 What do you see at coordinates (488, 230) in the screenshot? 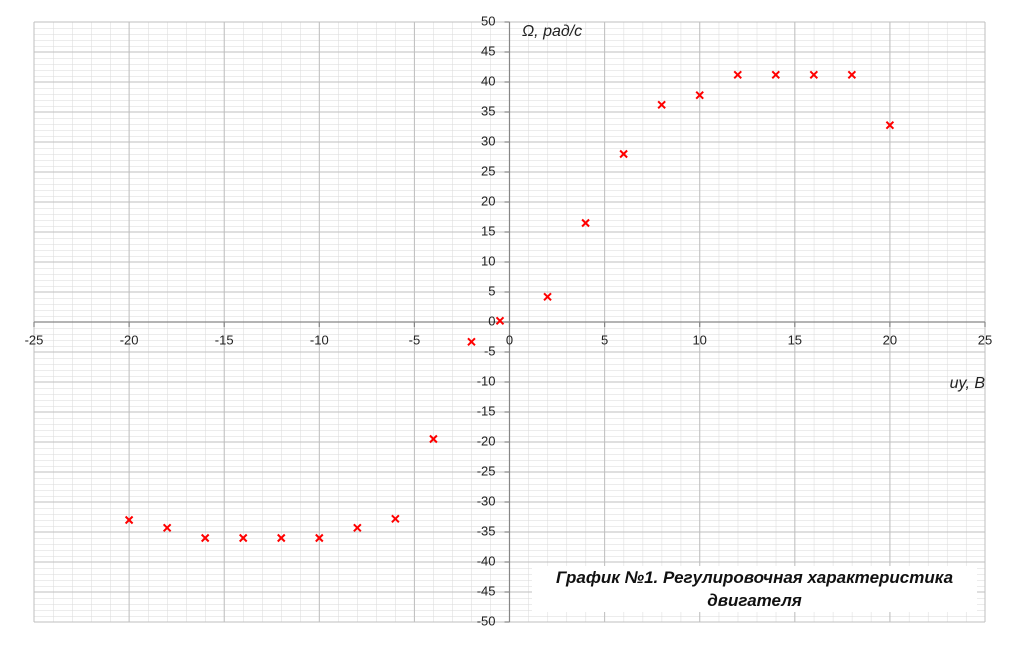
I see `y-tick-label: 15` at bounding box center [488, 230].